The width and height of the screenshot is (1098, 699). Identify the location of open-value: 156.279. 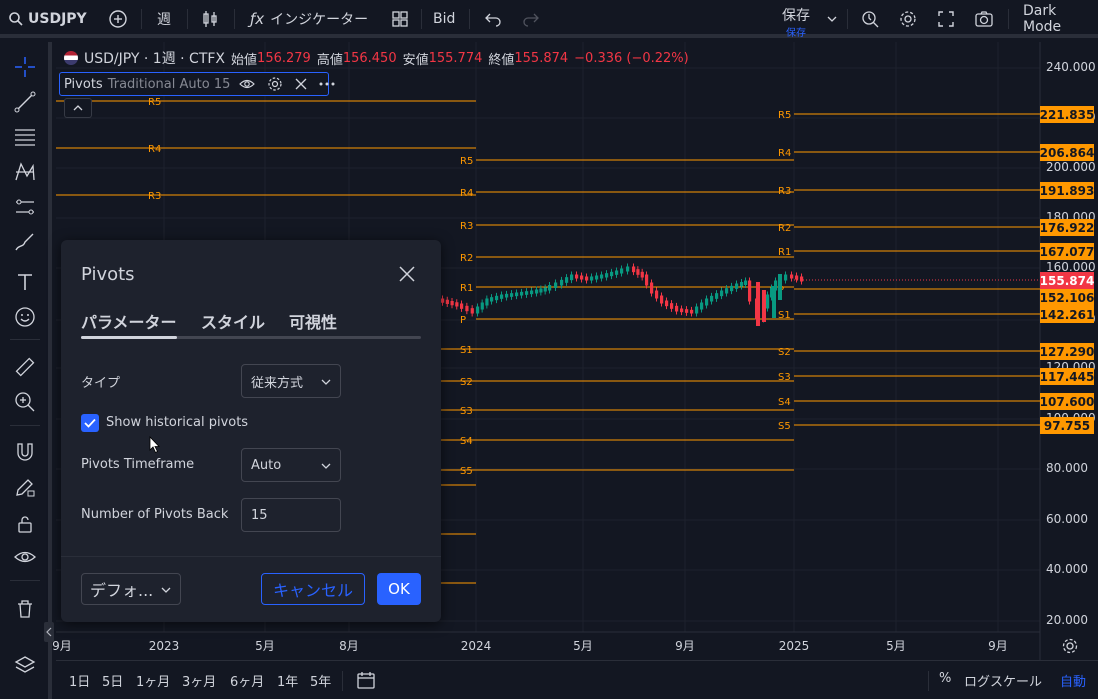
(284, 58).